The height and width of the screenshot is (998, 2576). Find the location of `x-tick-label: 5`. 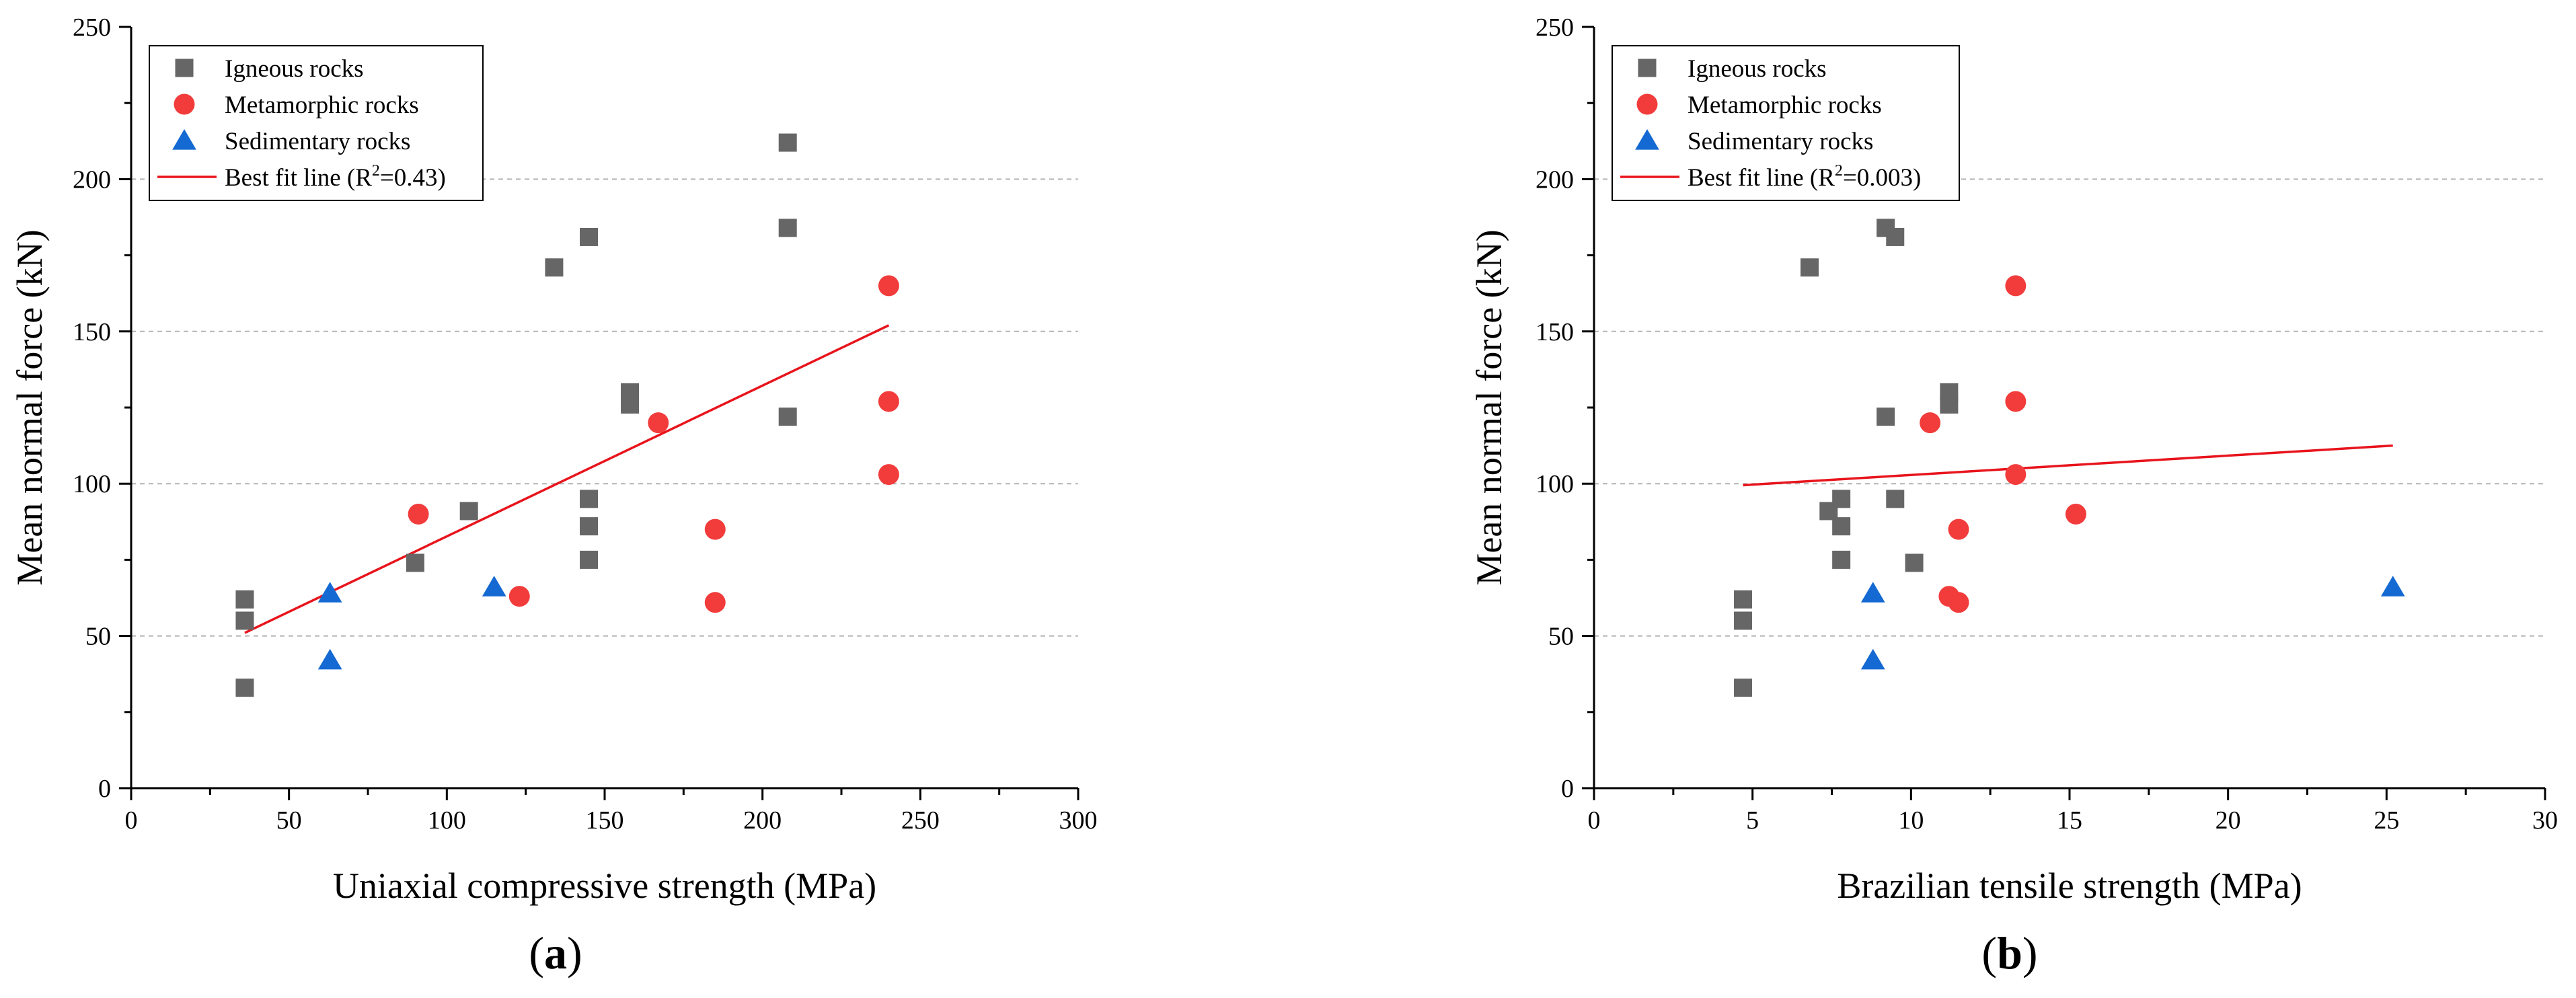

x-tick-label: 5 is located at coordinates (1752, 820).